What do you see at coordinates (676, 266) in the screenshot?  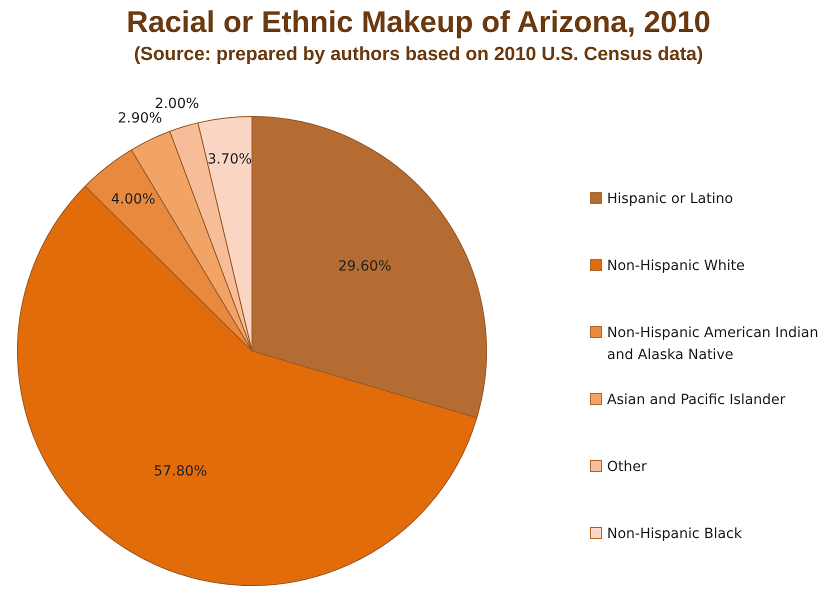 I see `legend-label: Non-Hispanic White` at bounding box center [676, 266].